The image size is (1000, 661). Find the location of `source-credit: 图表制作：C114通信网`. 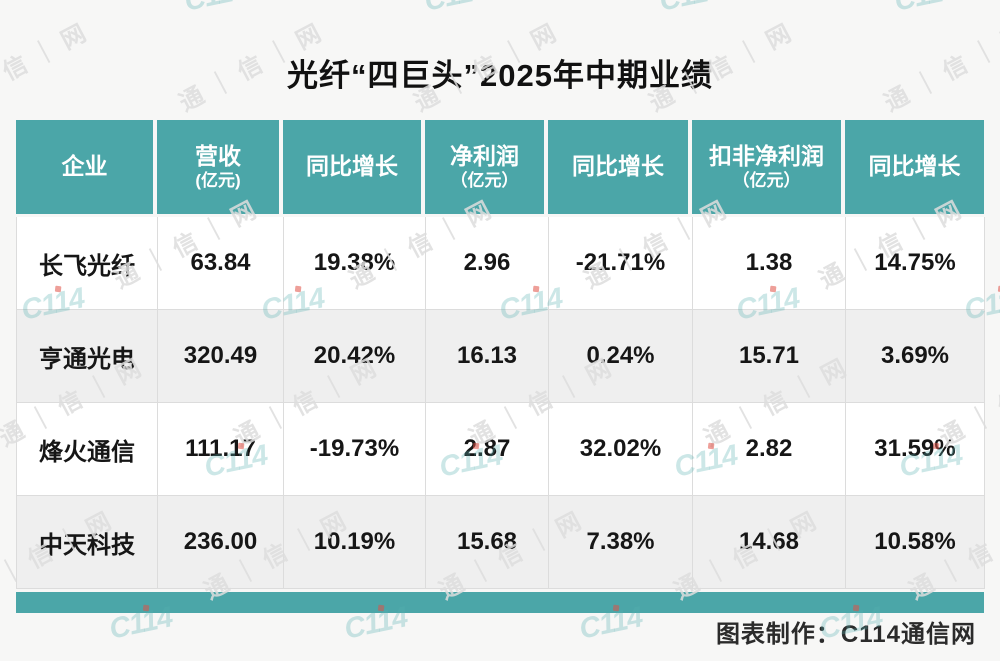

source-credit: 图表制作：C114通信网 is located at coordinates (845, 634).